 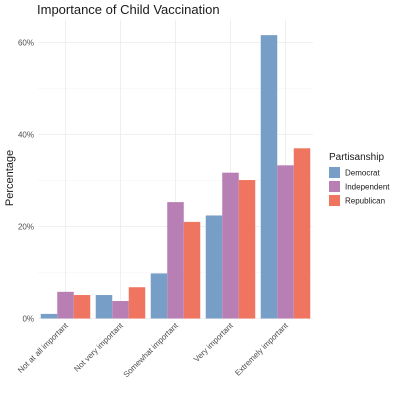 What do you see at coordinates (28, 319) in the screenshot?
I see `y-tick-label: 0%` at bounding box center [28, 319].